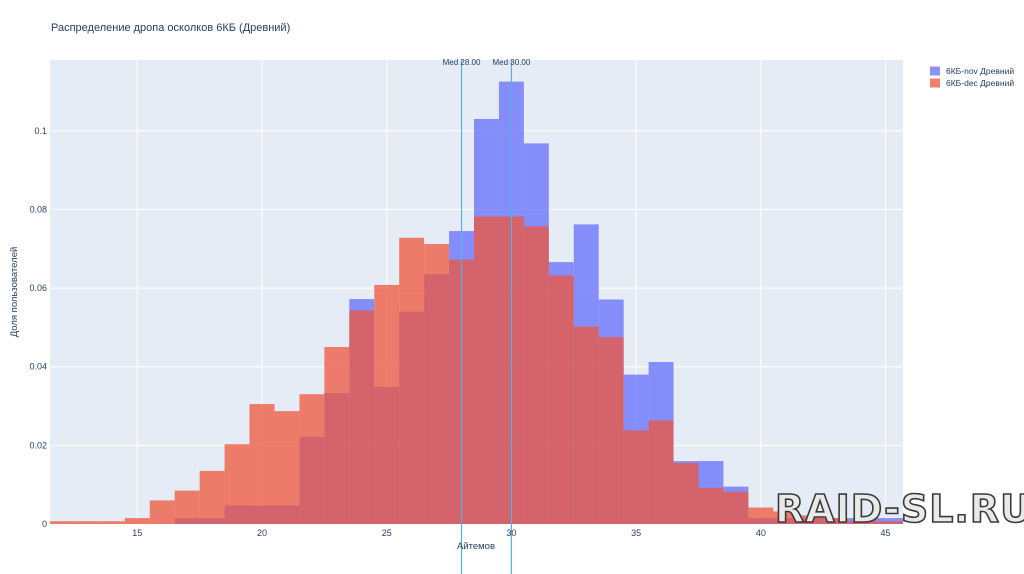  What do you see at coordinates (38, 209) in the screenshot?
I see `y-tick-label: 0.08` at bounding box center [38, 209].